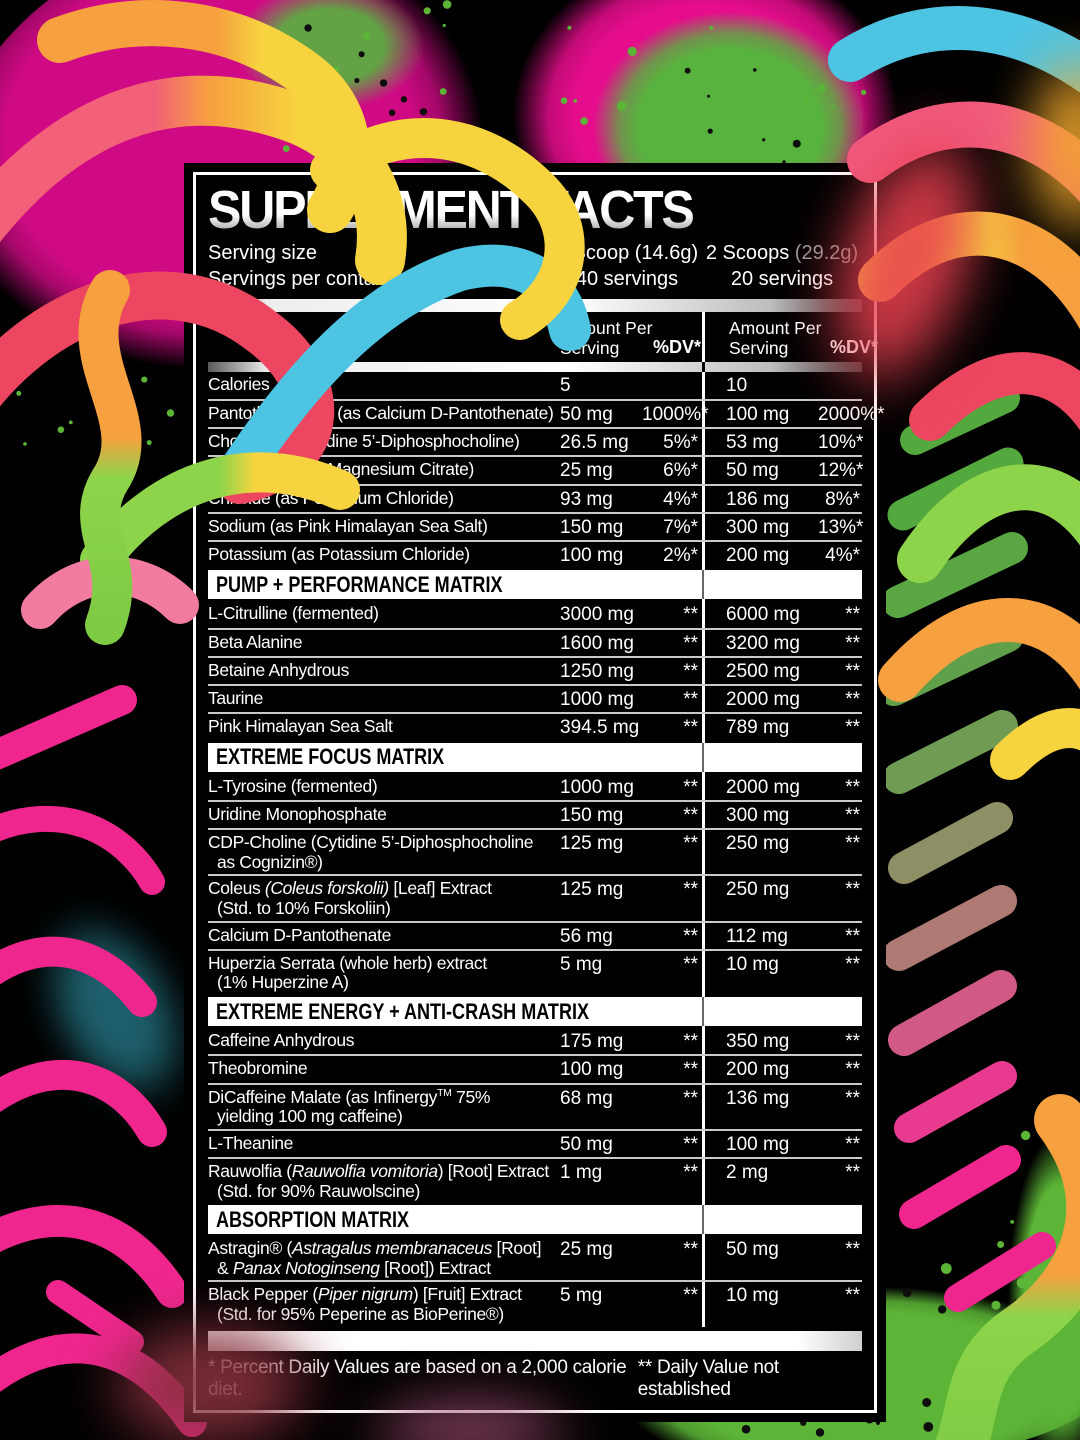 This screenshot has height=1440, width=1080. What do you see at coordinates (600, 728) in the screenshot?
I see `amount-1scoop: 394.5 mg` at bounding box center [600, 728].